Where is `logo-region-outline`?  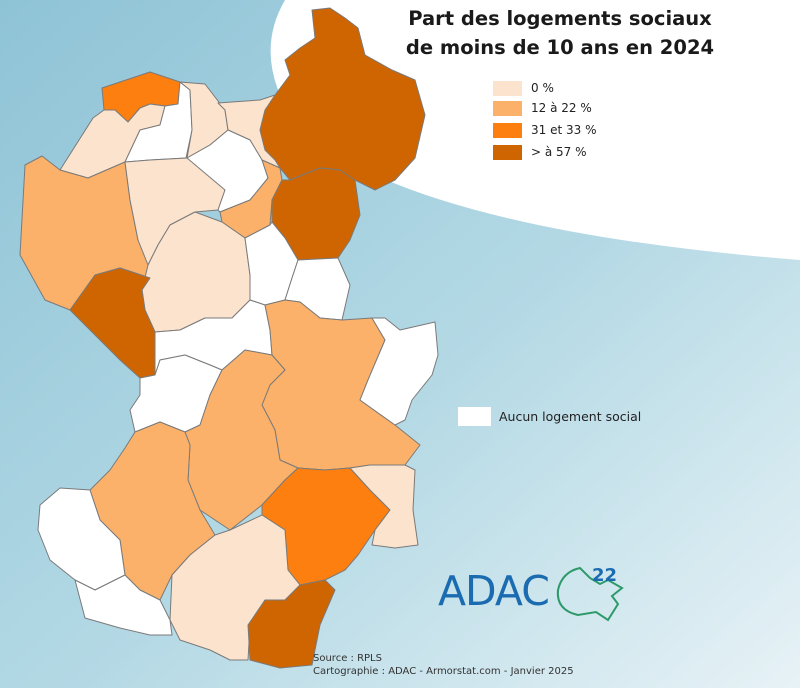 logo-region-outline is located at coordinates (590, 594).